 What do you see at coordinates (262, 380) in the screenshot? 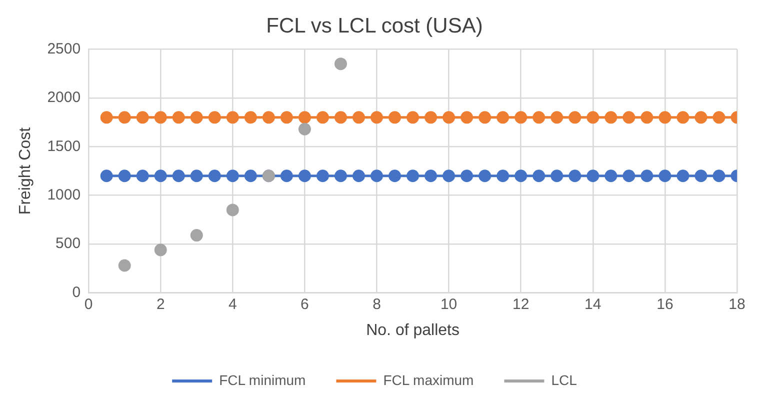
I see `legend-label: FCL minimum` at bounding box center [262, 380].